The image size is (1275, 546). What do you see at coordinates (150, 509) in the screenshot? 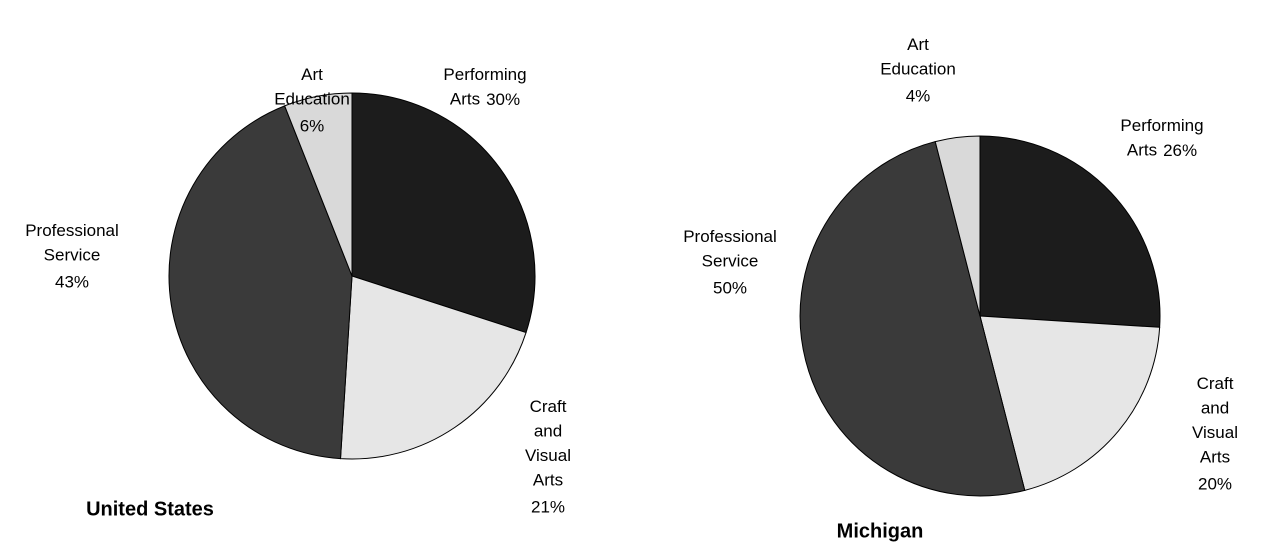
I see `chart-title: United States` at bounding box center [150, 509].